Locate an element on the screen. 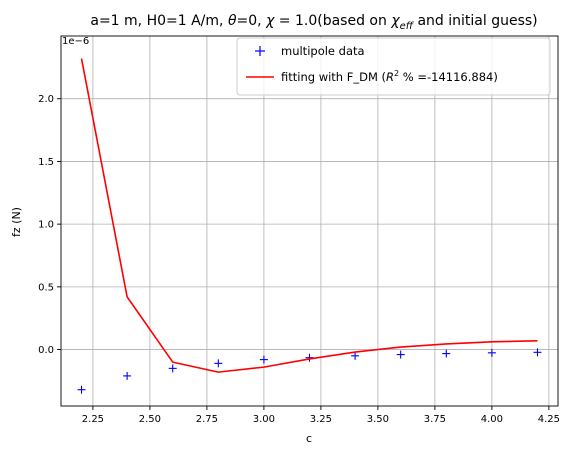 The height and width of the screenshot is (457, 583). legend-fit-suffix: % =-14116.884) is located at coordinates (448, 77).